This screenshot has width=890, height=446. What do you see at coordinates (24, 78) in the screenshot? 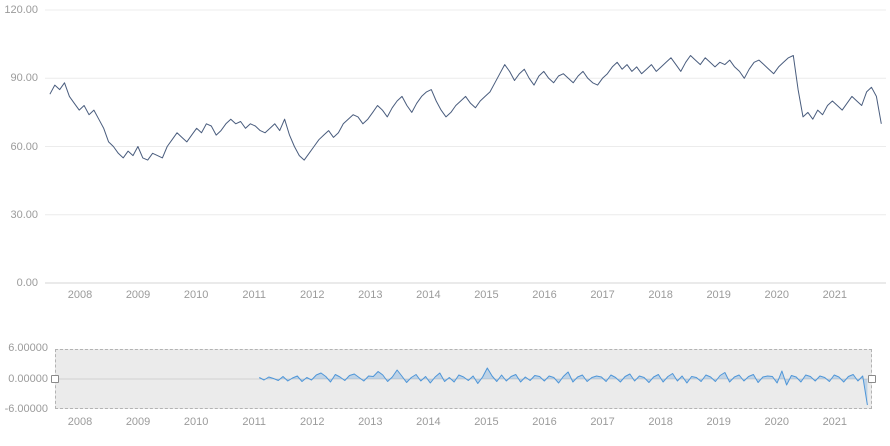
I see `y-axis-tick-label: 90.00` at bounding box center [24, 78].